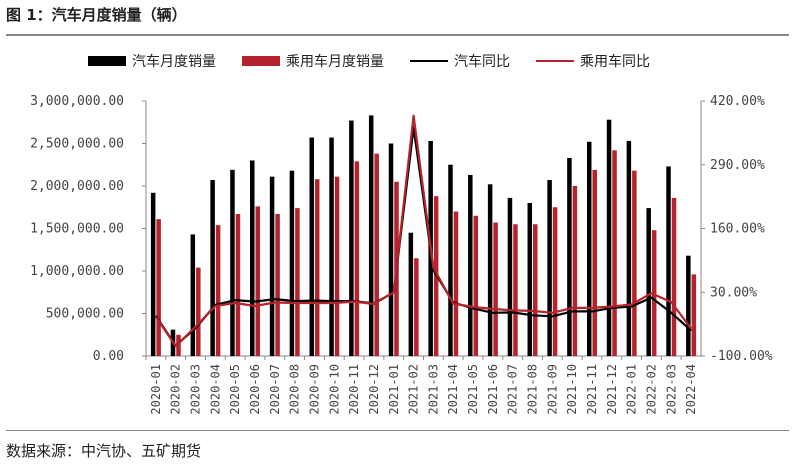 The width and height of the screenshot is (795, 472). I want to click on chart-legend: 汽车月度销量 乘用车月度销量 汽车同比 乘用车同比, so click(382, 61).